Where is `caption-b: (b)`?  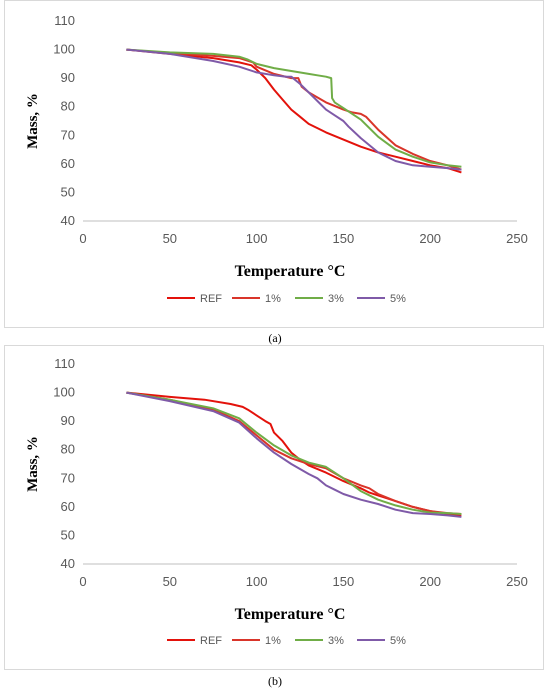 caption-b: (b) is located at coordinates (275, 681).